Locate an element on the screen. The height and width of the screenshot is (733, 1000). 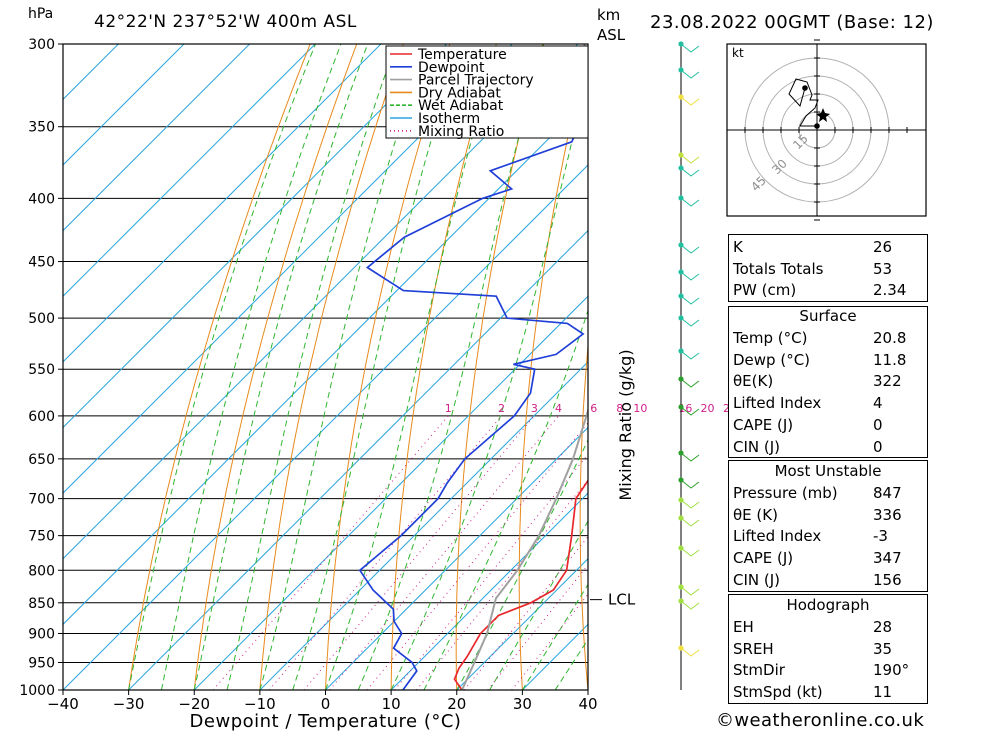
y-tick-label: 450 is located at coordinates (41, 263).